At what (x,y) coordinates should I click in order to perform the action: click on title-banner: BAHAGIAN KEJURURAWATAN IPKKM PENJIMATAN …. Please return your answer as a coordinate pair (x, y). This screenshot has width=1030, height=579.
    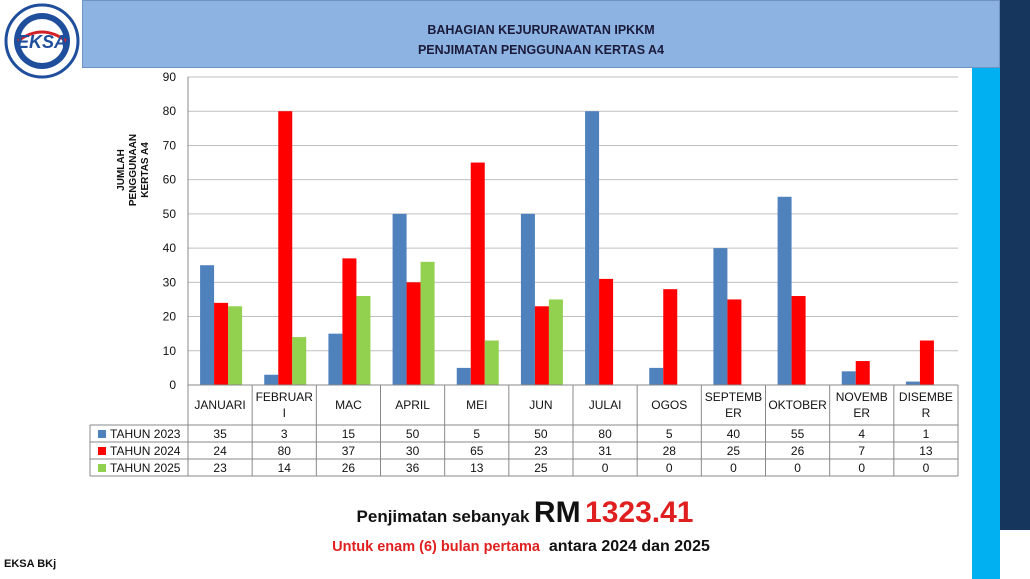
    Looking at the image, I should click on (541, 34).